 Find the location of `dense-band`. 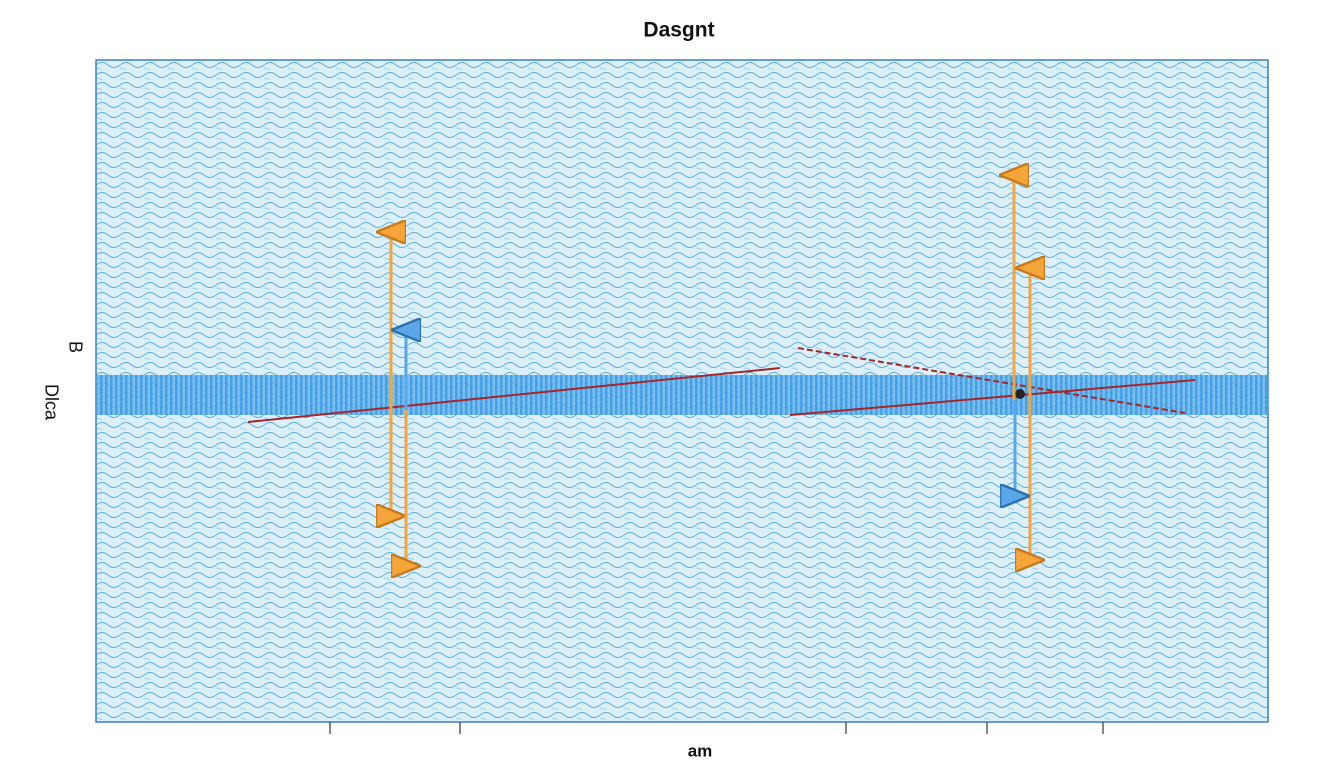

dense-band is located at coordinates (682, 395).